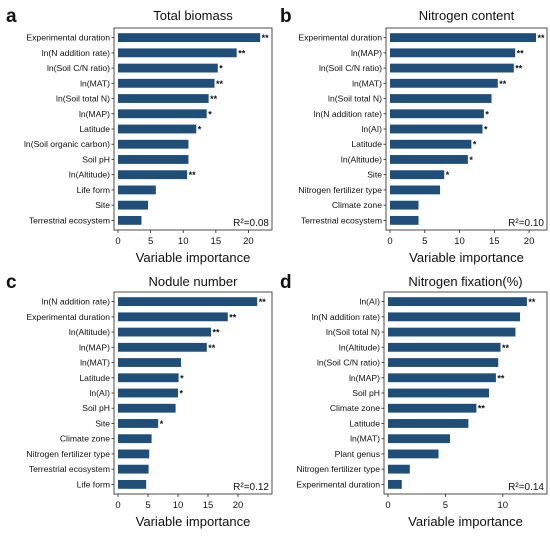  I want to click on category-label: ln(Soil total N), so click(355, 99).